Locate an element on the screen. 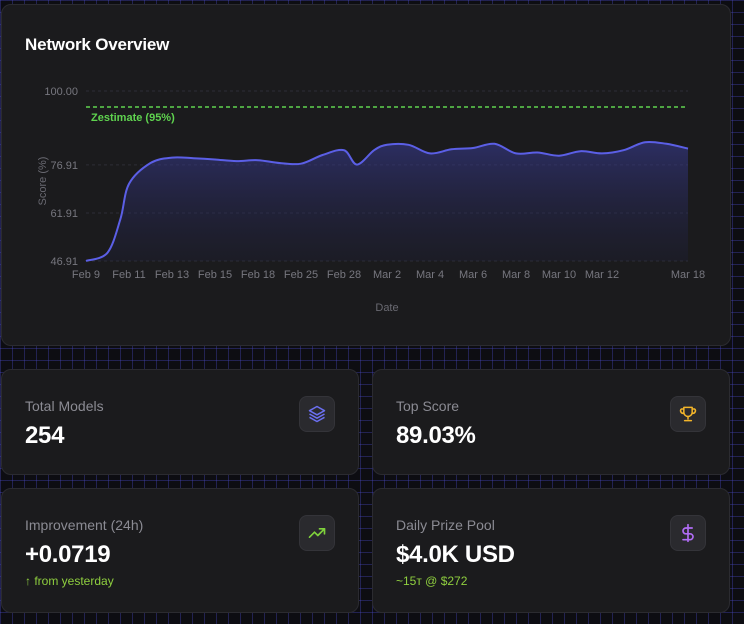 The width and height of the screenshot is (744, 624). x-tick-label: Mar 8 is located at coordinates (516, 275).